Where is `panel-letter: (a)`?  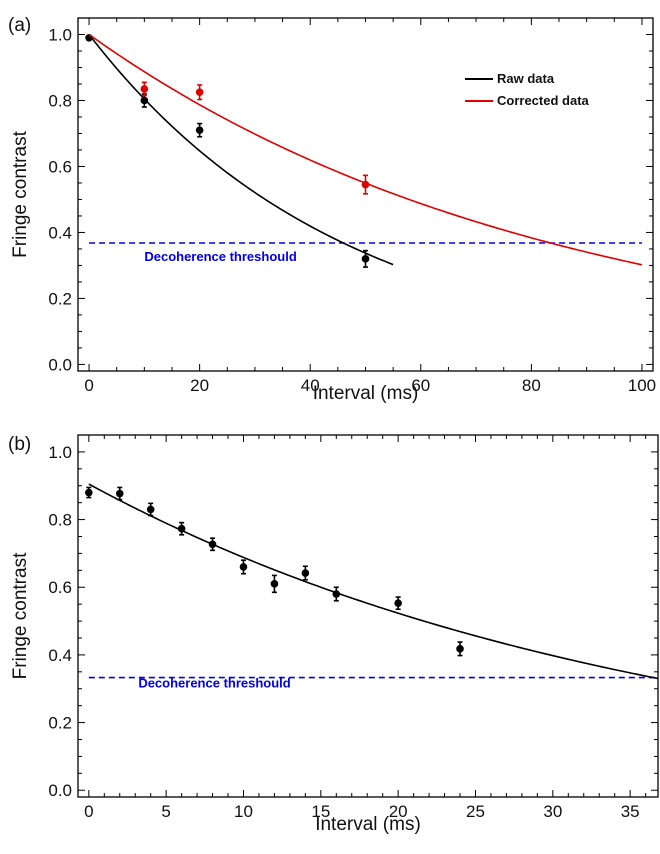 panel-letter: (a) is located at coordinates (19, 25).